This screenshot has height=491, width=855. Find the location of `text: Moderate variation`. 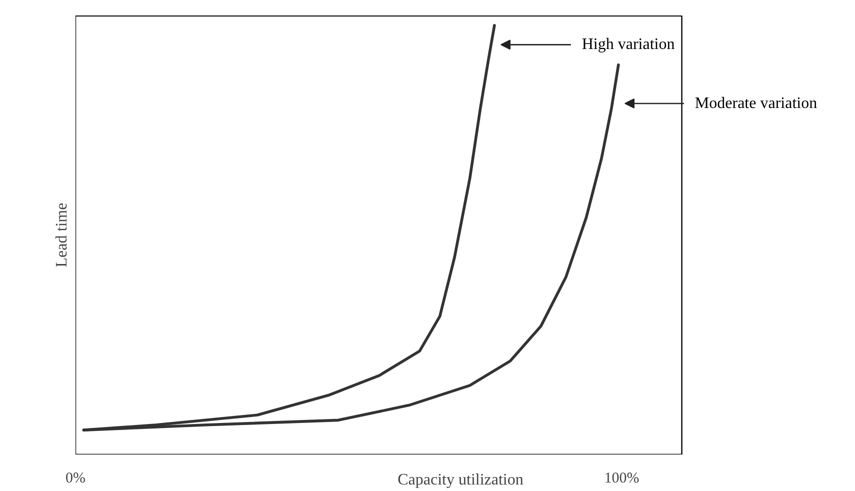

text: Moderate variation is located at coordinates (756, 103).